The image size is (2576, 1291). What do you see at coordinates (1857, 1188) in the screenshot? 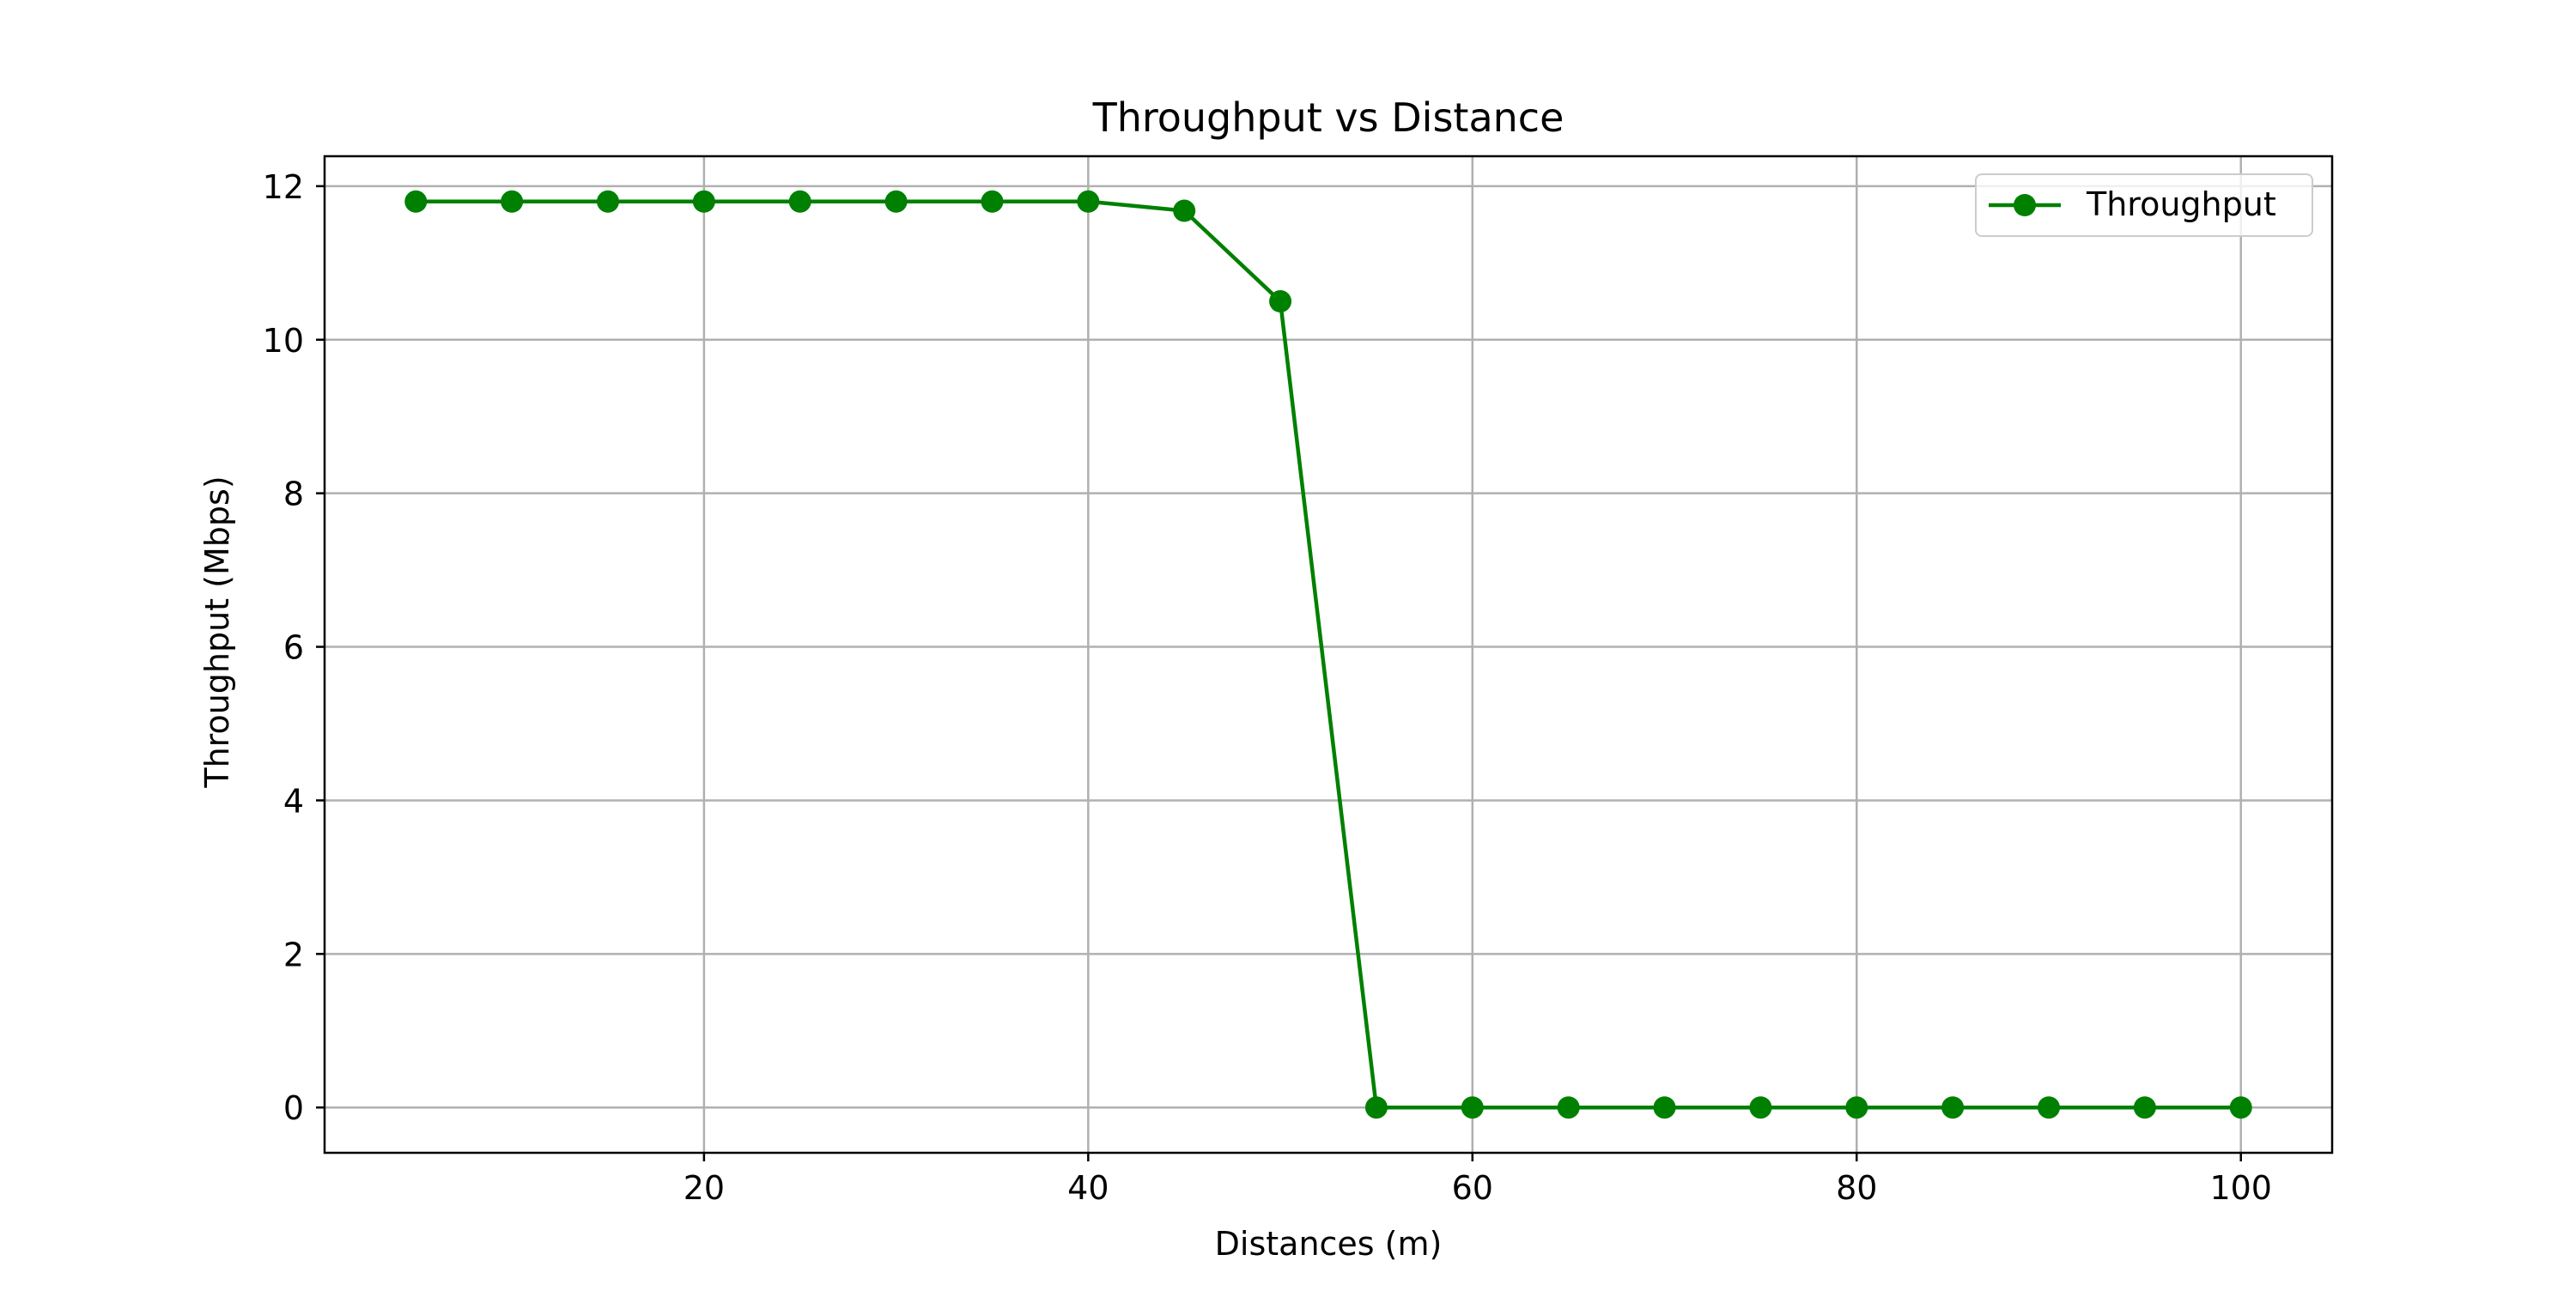
I see `x-tick-label: 80` at bounding box center [1857, 1188].